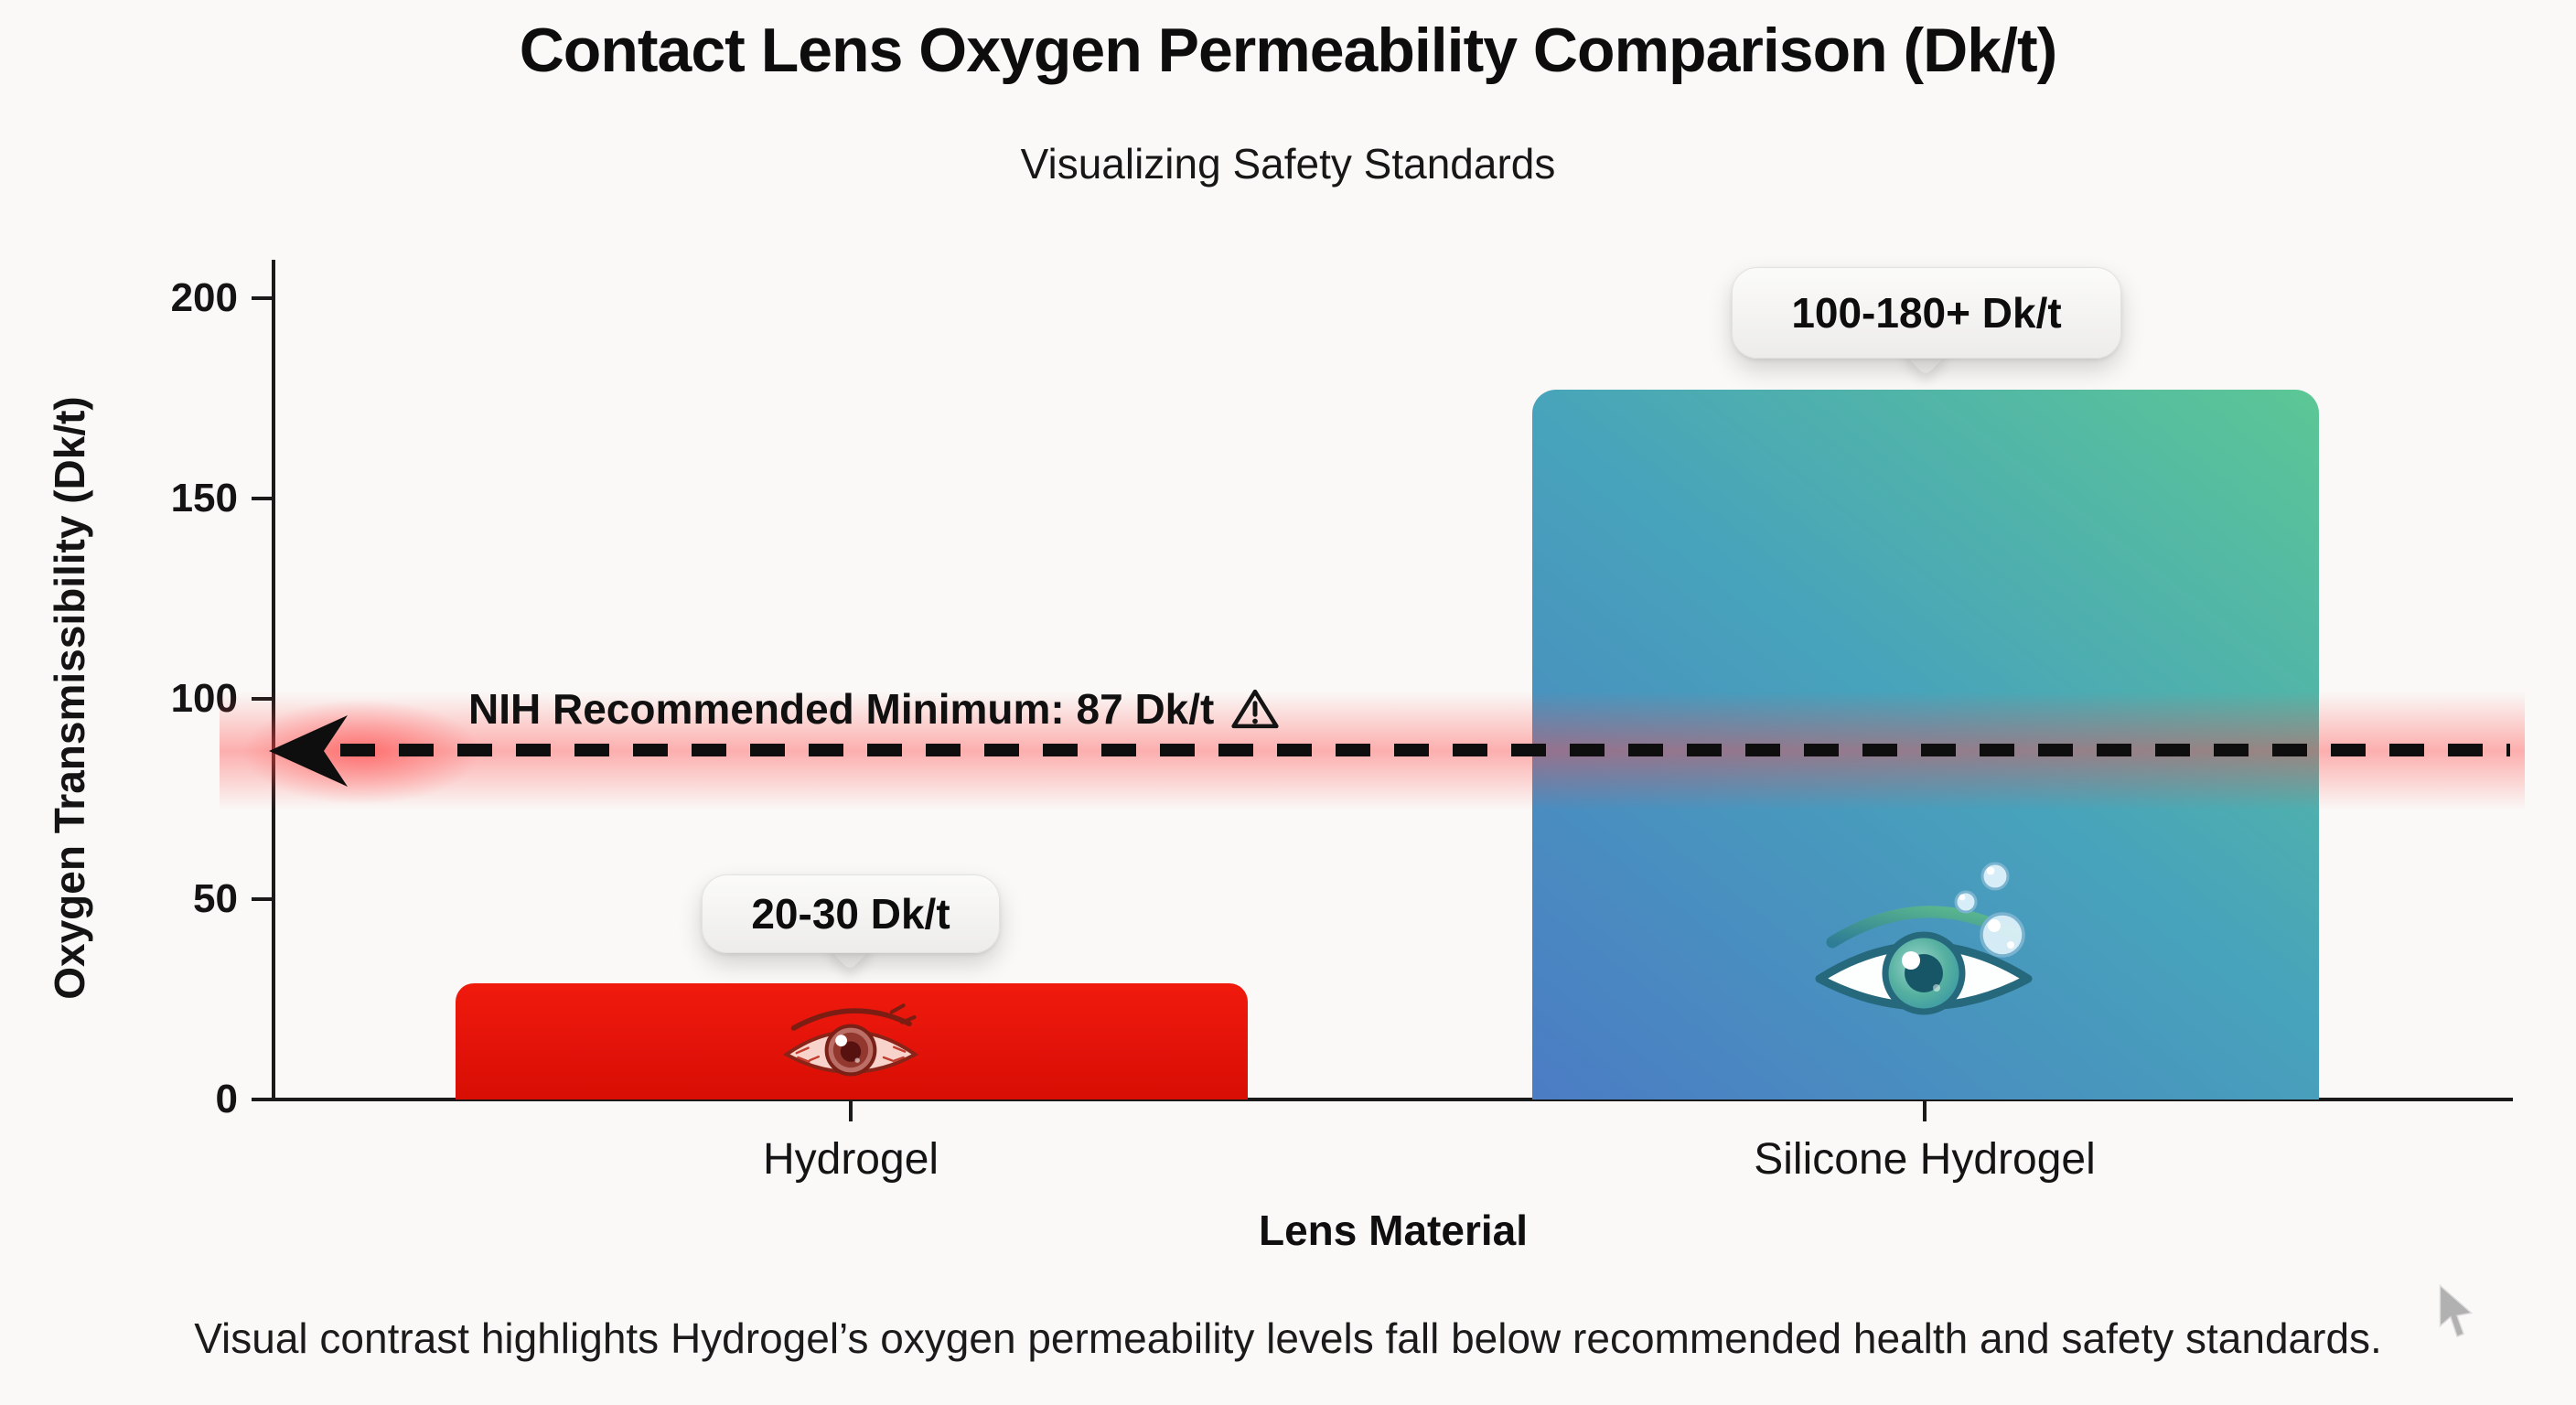 Image resolution: width=2576 pixels, height=1405 pixels. I want to click on mouse-cursor-icon, so click(2456, 1311).